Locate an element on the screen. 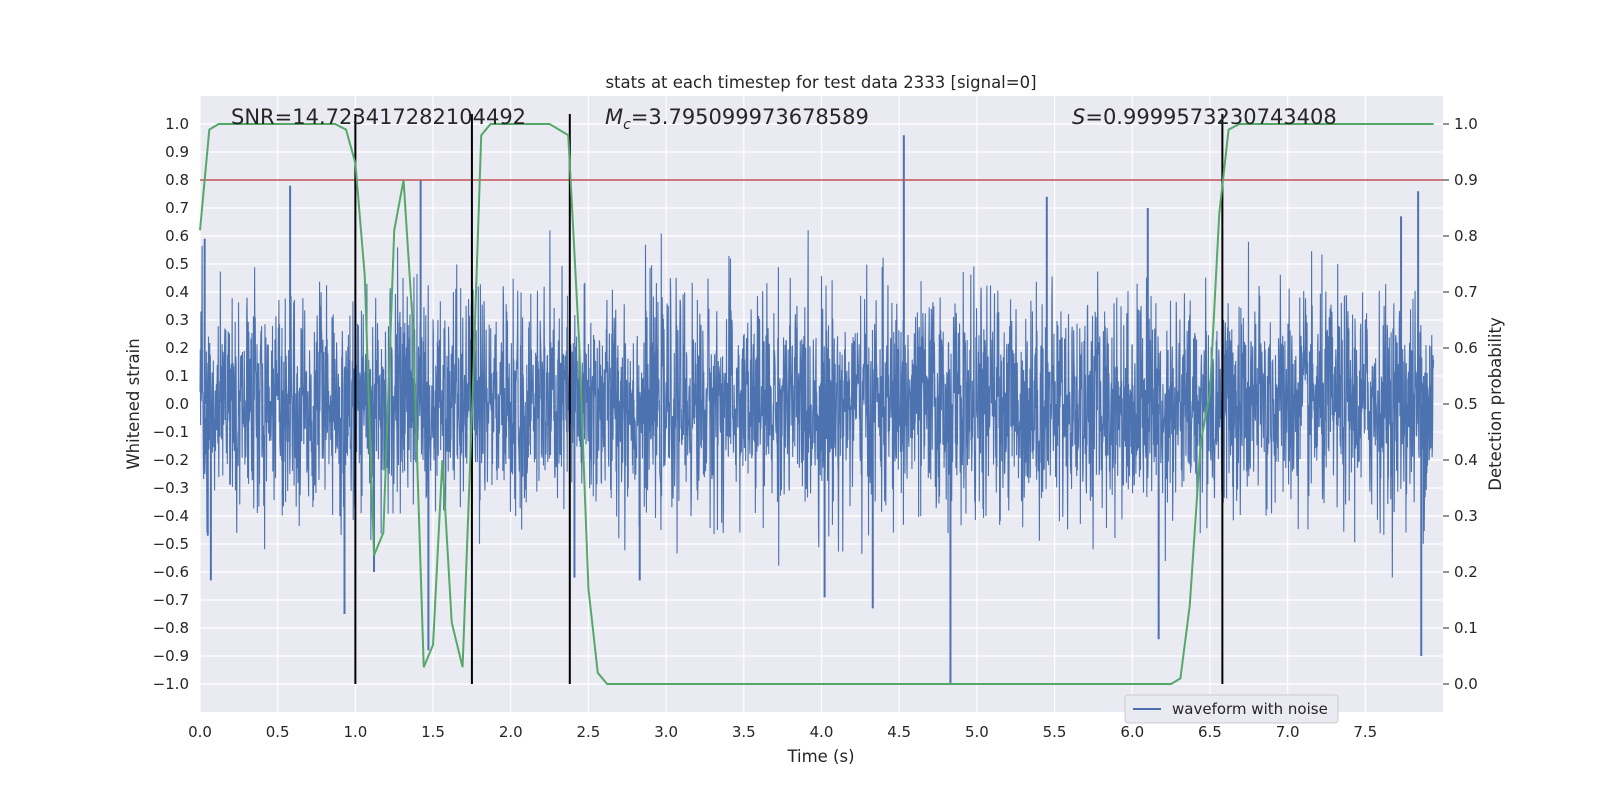  y-left-tick-label: 0.4 is located at coordinates (177, 292).